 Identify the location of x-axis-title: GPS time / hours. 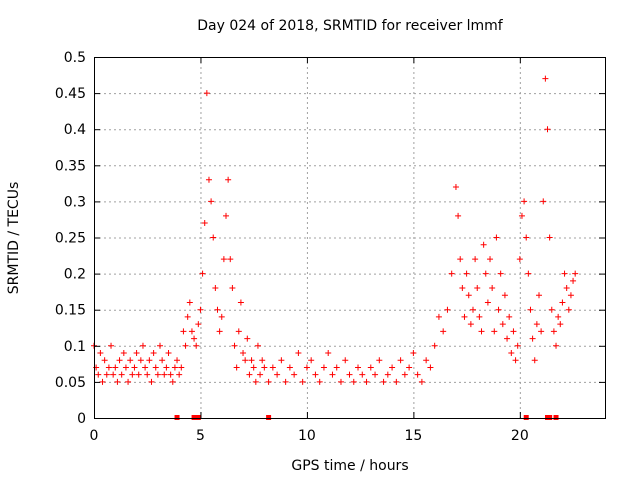
(349, 466).